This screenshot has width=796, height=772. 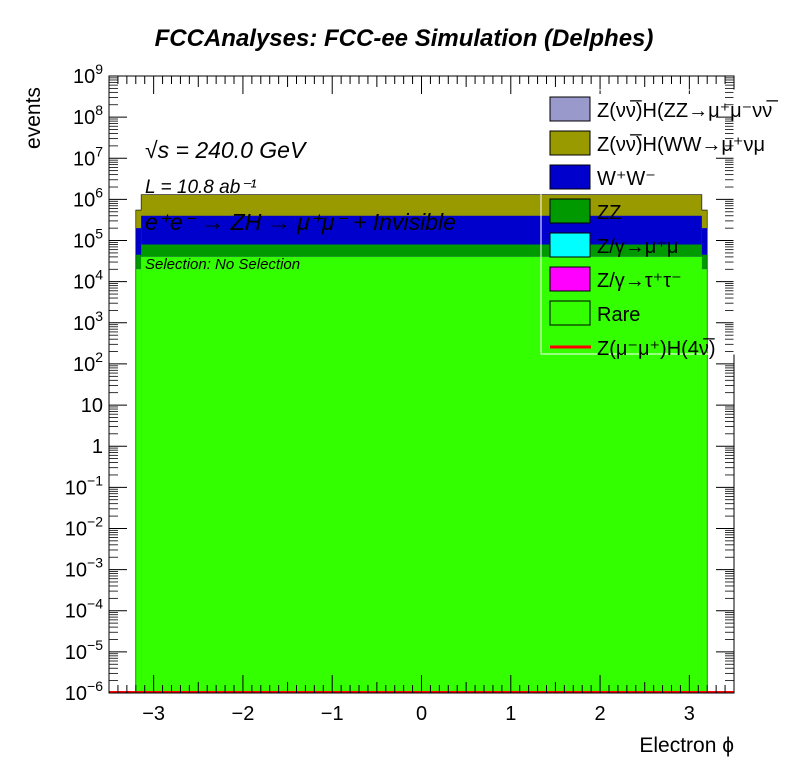 What do you see at coordinates (153, 714) in the screenshot?
I see `x-tick-label: −3` at bounding box center [153, 714].